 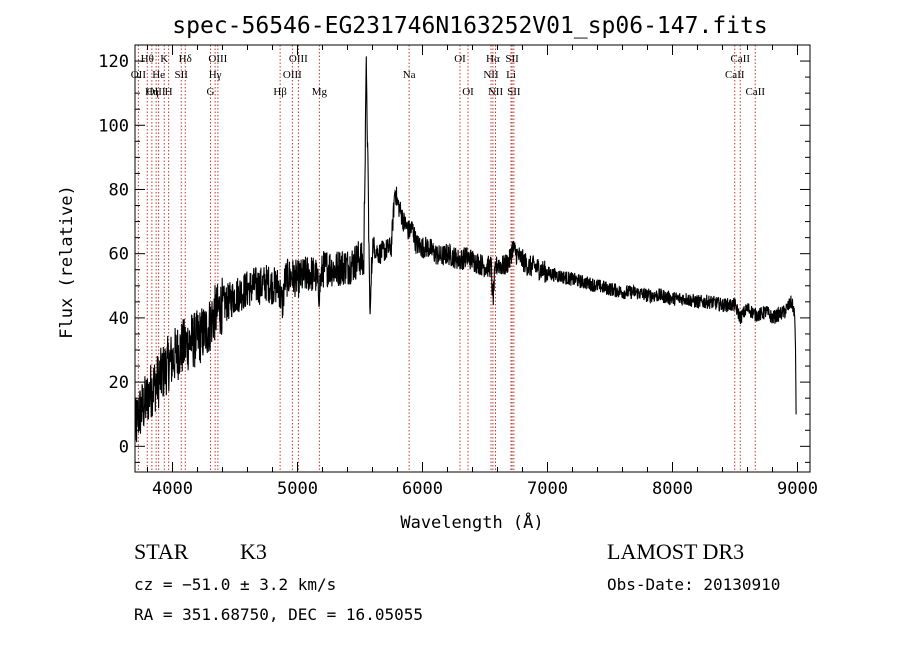 What do you see at coordinates (320, 92) in the screenshot?
I see `marker-label: Mg` at bounding box center [320, 92].